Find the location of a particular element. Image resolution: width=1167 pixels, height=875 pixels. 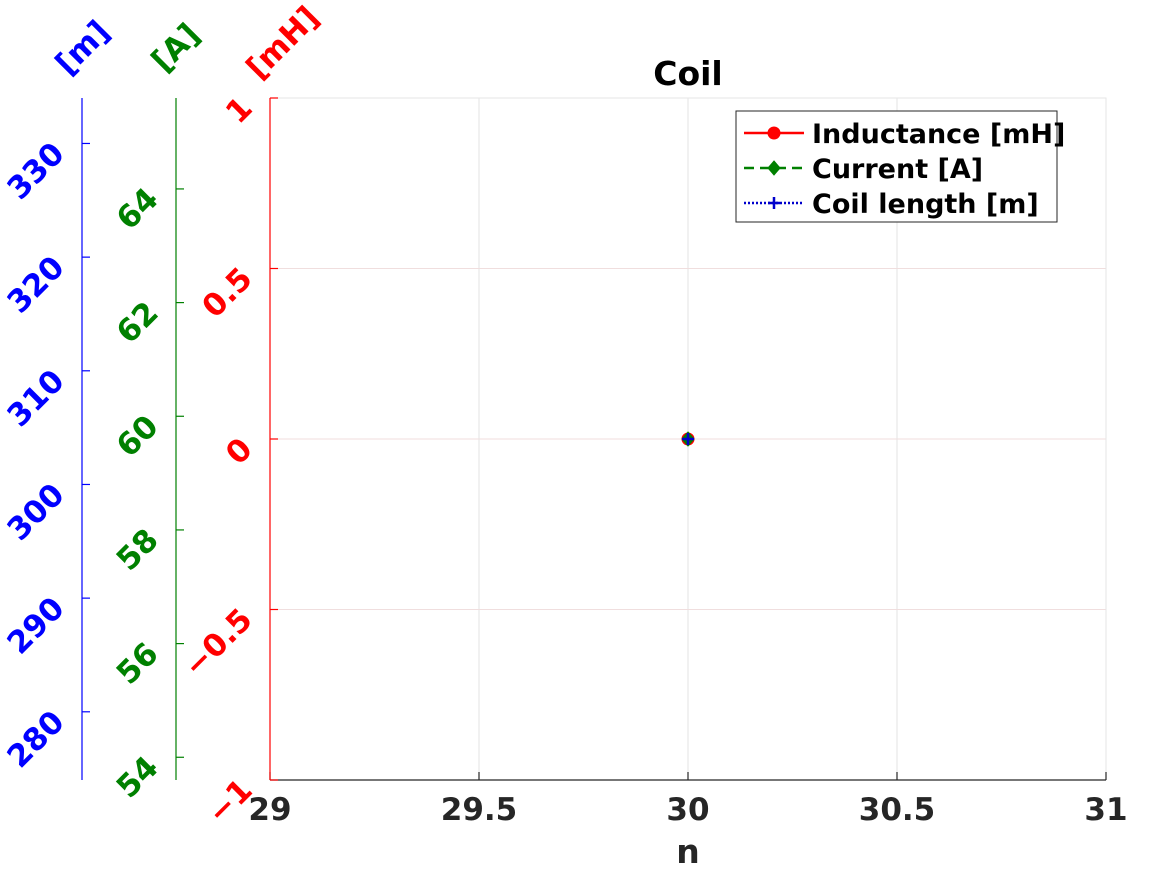

legend-label: Inductance [mH] is located at coordinates (938, 134).